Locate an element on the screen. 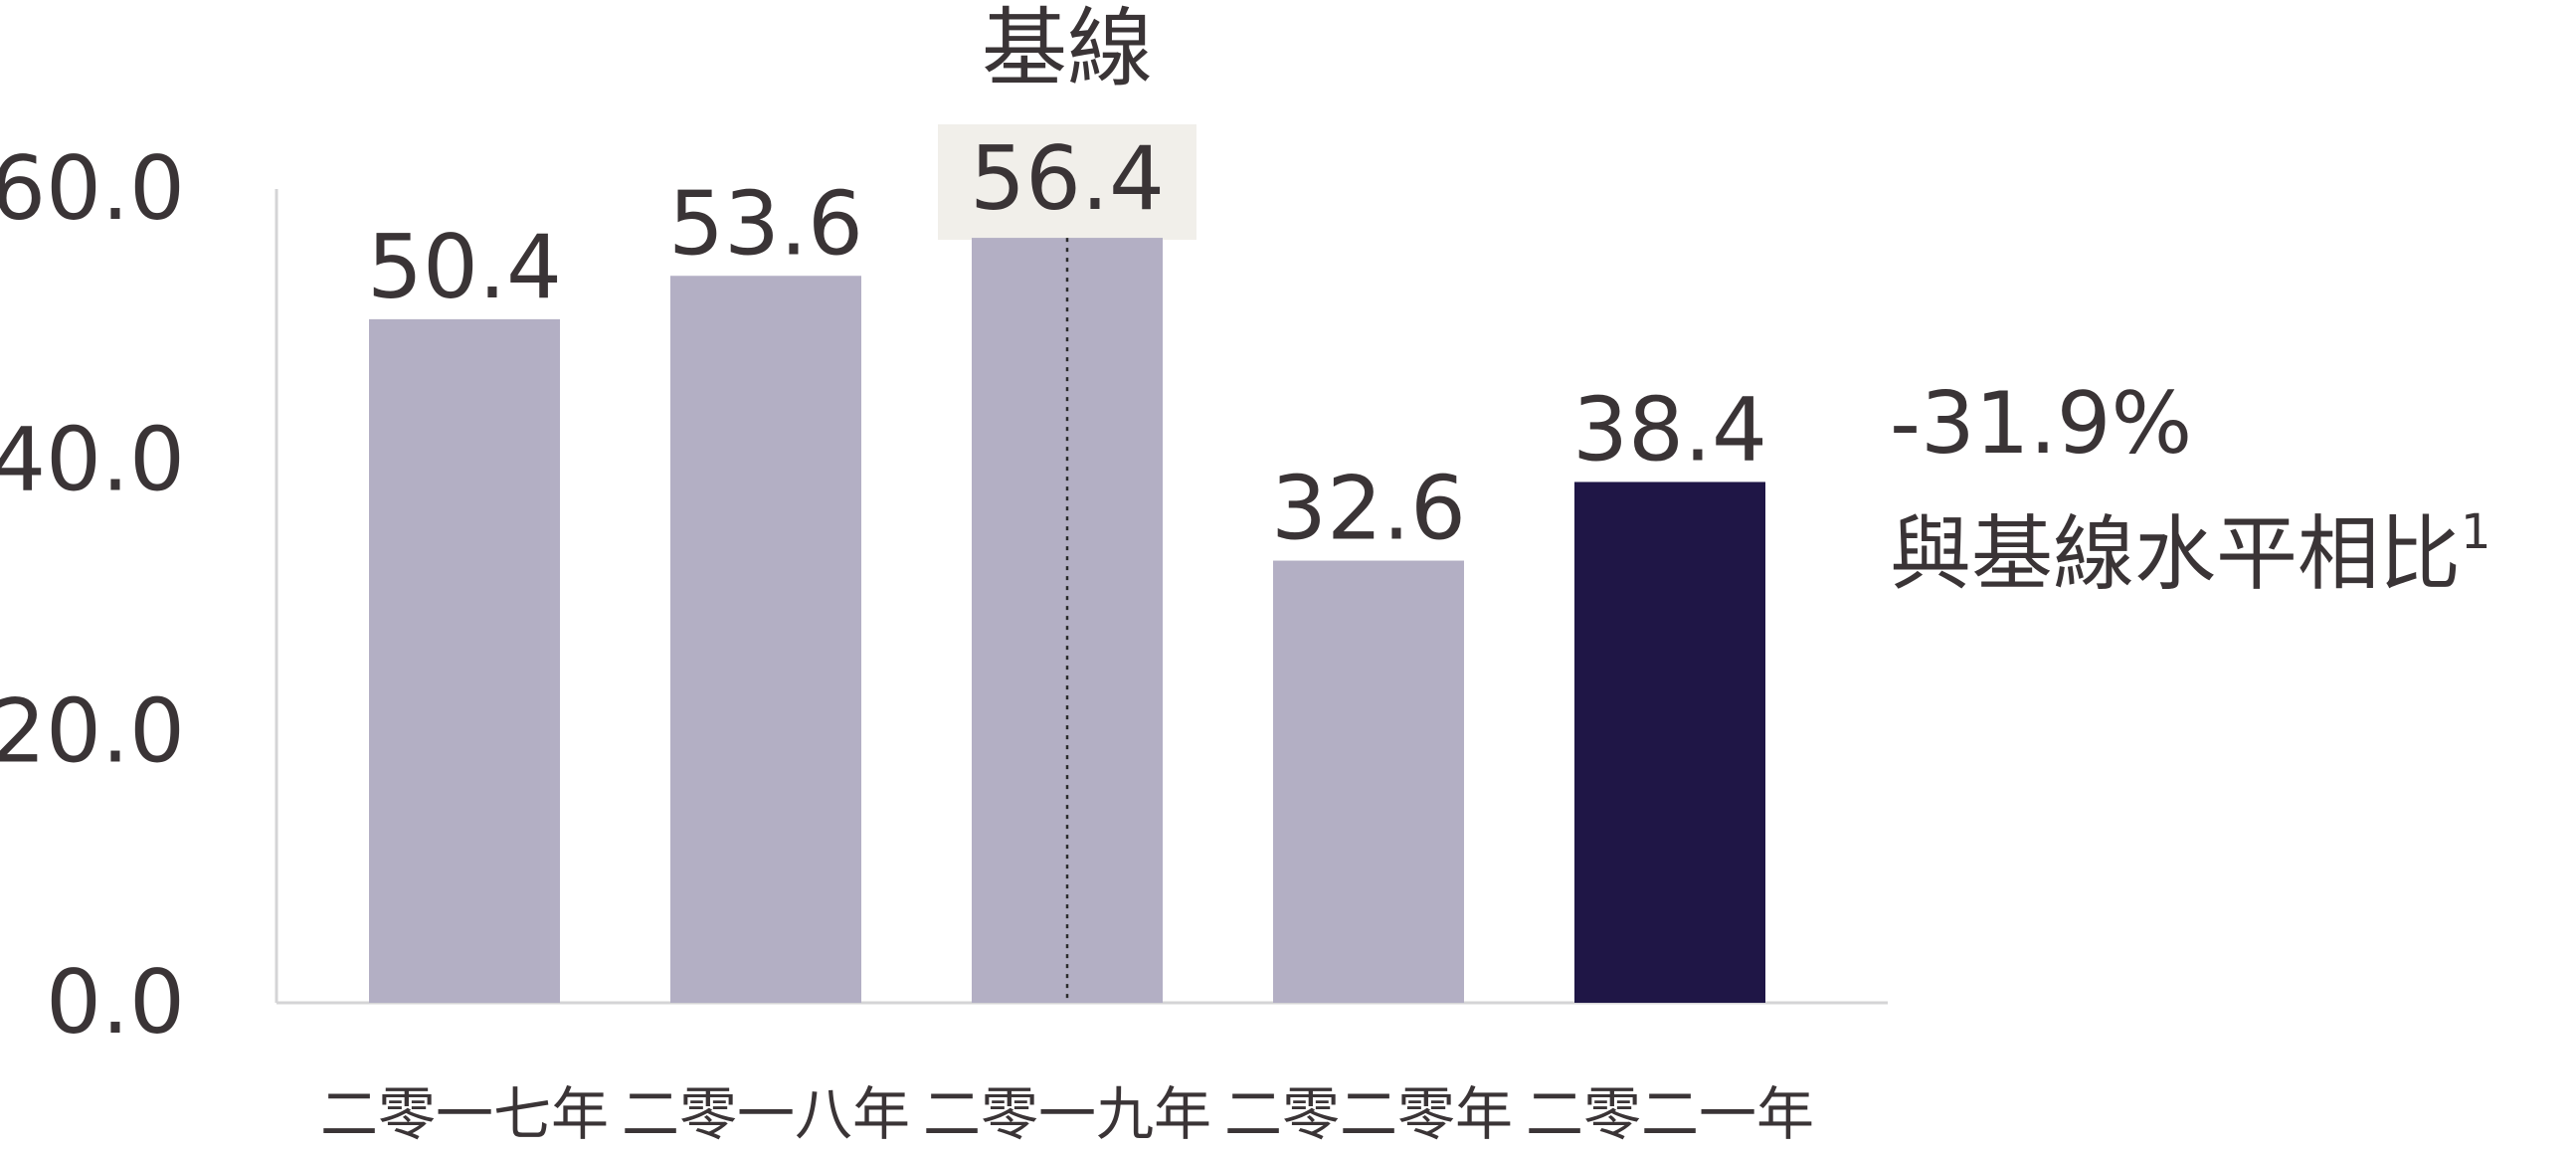 This screenshot has height=1152, width=2576. baseline-label-box is located at coordinates (1067, 182).